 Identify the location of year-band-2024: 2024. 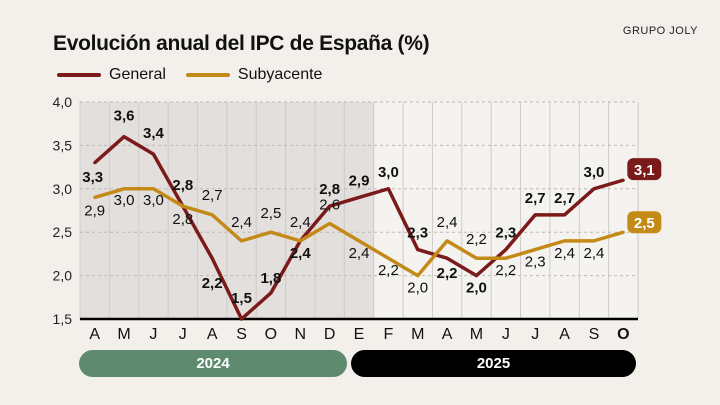
(213, 363).